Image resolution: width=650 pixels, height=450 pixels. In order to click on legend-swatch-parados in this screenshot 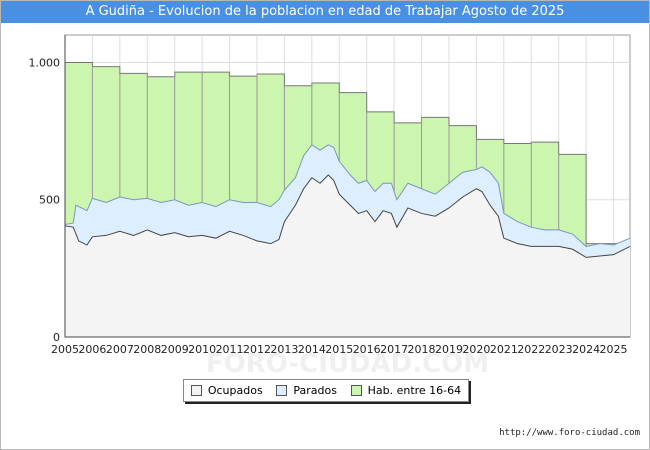, I will do `click(282, 390)`.